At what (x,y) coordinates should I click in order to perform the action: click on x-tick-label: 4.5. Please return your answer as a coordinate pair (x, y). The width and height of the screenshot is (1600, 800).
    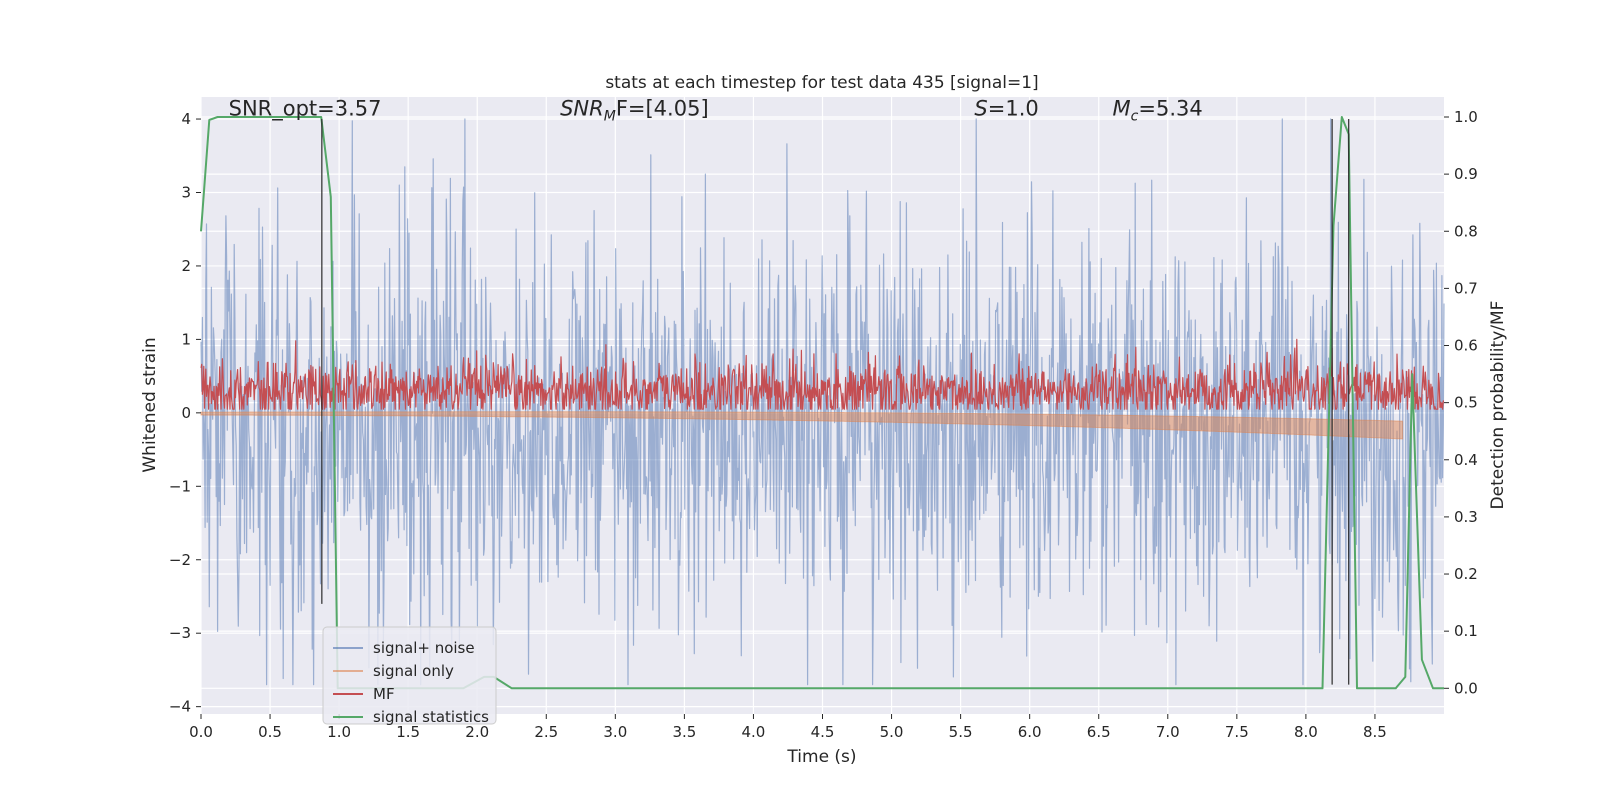
    Looking at the image, I should click on (823, 732).